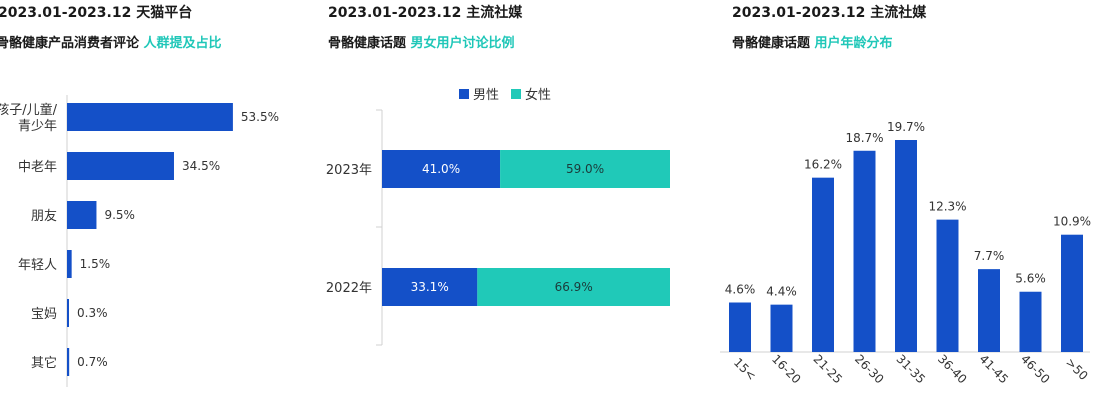  Describe the element at coordinates (462, 43) in the screenshot. I see `panel2-subtitle-highlight: 男女用户讨论比例` at that location.